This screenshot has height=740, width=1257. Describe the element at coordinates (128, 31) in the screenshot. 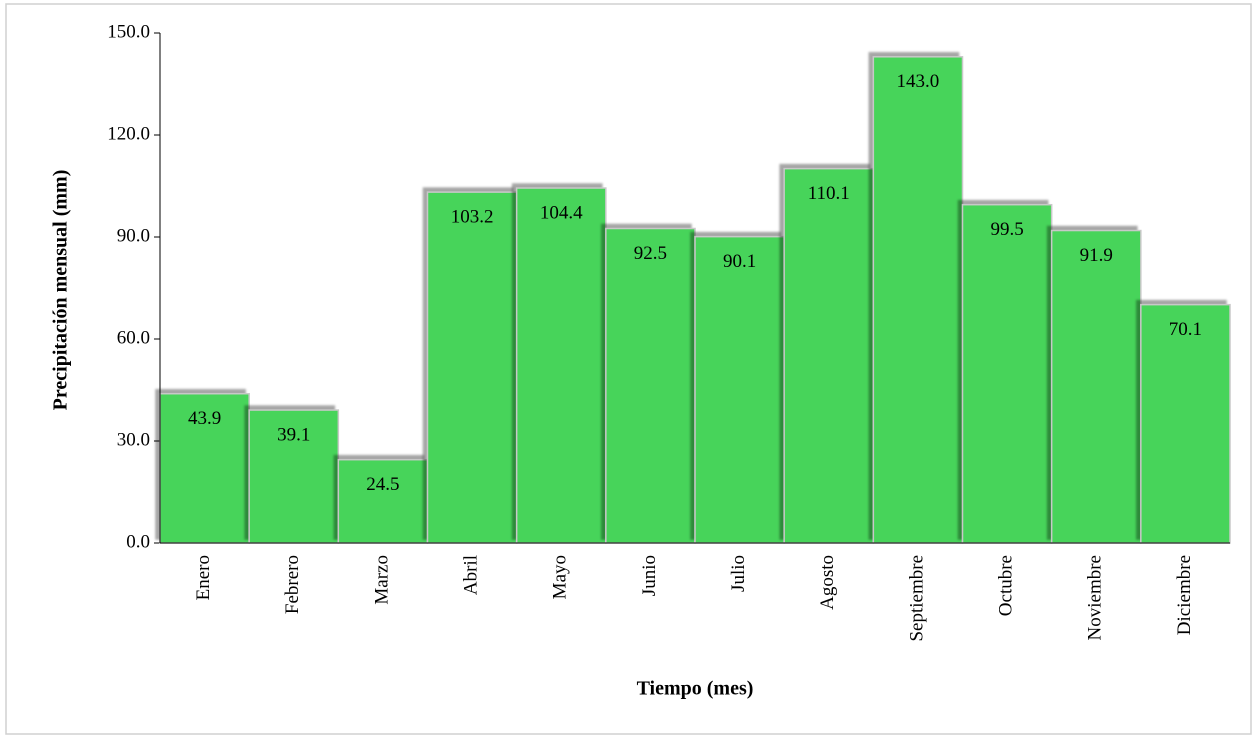

I see `y-tick-label: 150.0` at that location.